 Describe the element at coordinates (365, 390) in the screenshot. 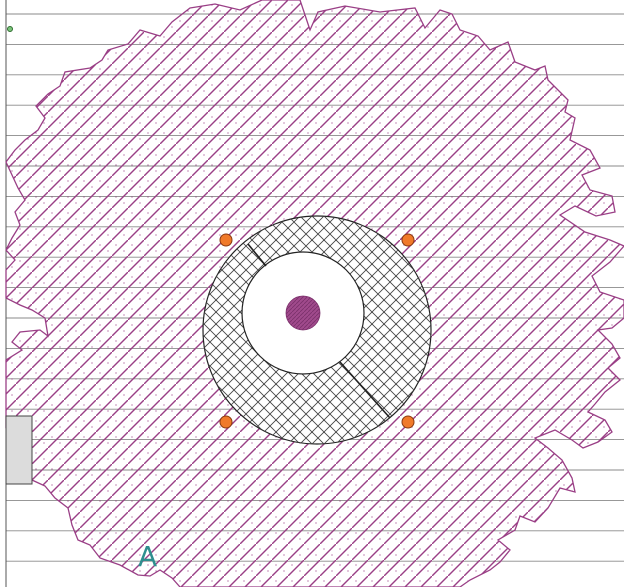

I see `spoke-lower` at that location.